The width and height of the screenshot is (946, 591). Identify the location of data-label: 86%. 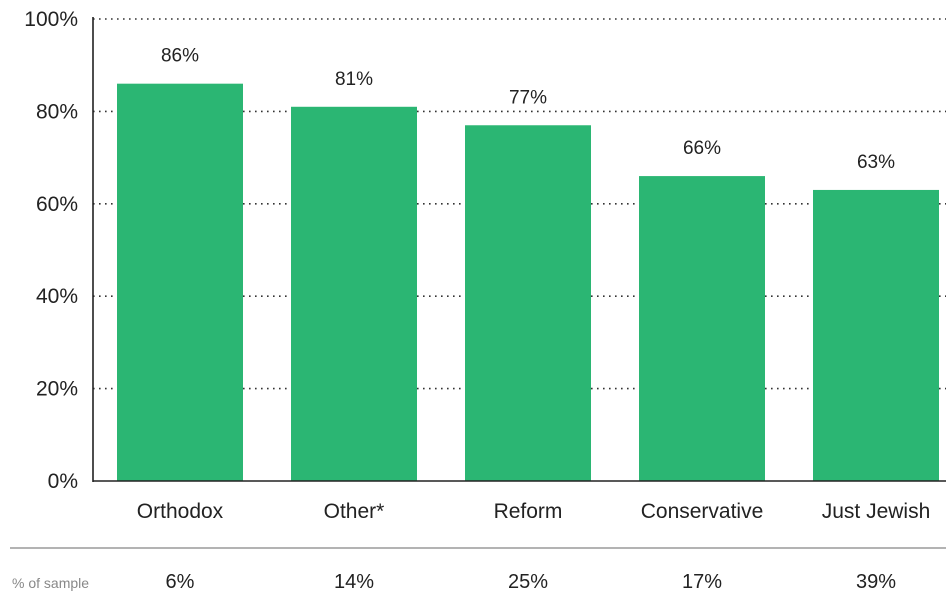
(180, 56).